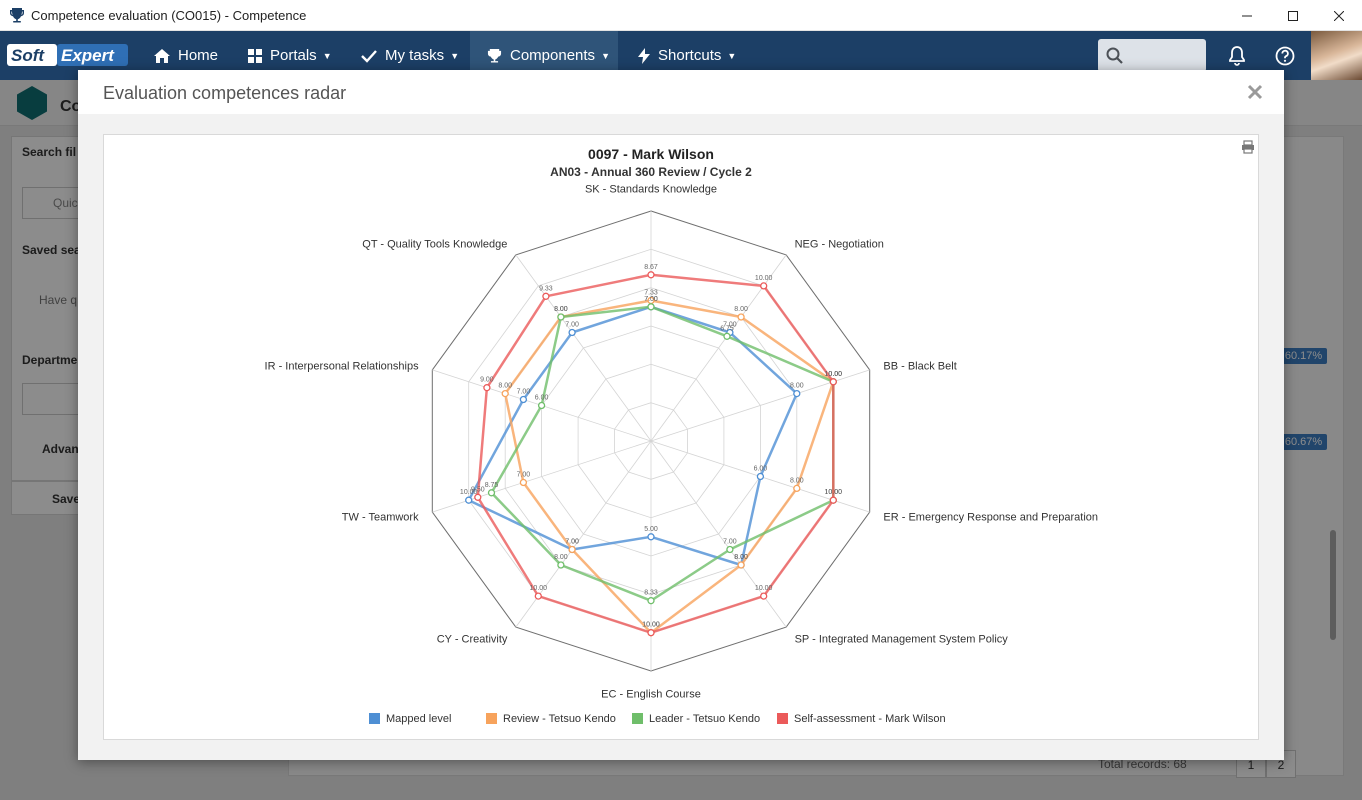  Describe the element at coordinates (727, 328) in the screenshot. I see `data-label: 6.75` at that location.